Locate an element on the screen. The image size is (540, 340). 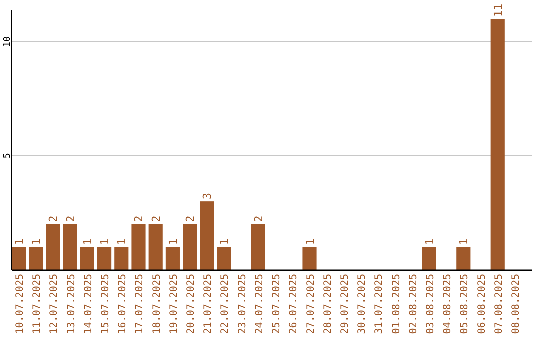
x-tick-label: 07.08.2025 is located at coordinates (499, 304).